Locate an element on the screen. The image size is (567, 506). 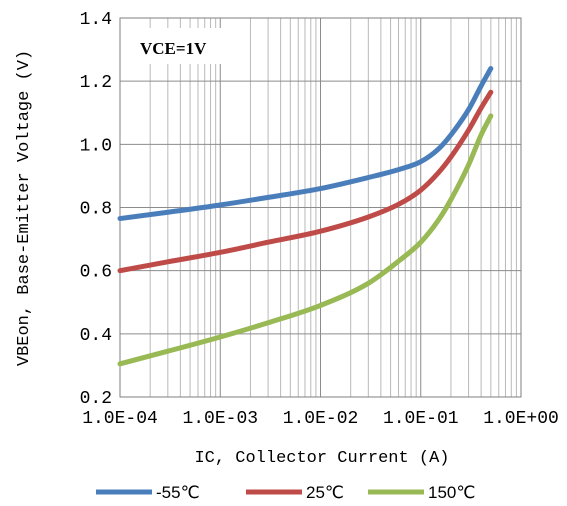
y-tick-labels: 0.2 0.4 0.6 0.8 1.0 1.2 1.4 is located at coordinates (96, 209).